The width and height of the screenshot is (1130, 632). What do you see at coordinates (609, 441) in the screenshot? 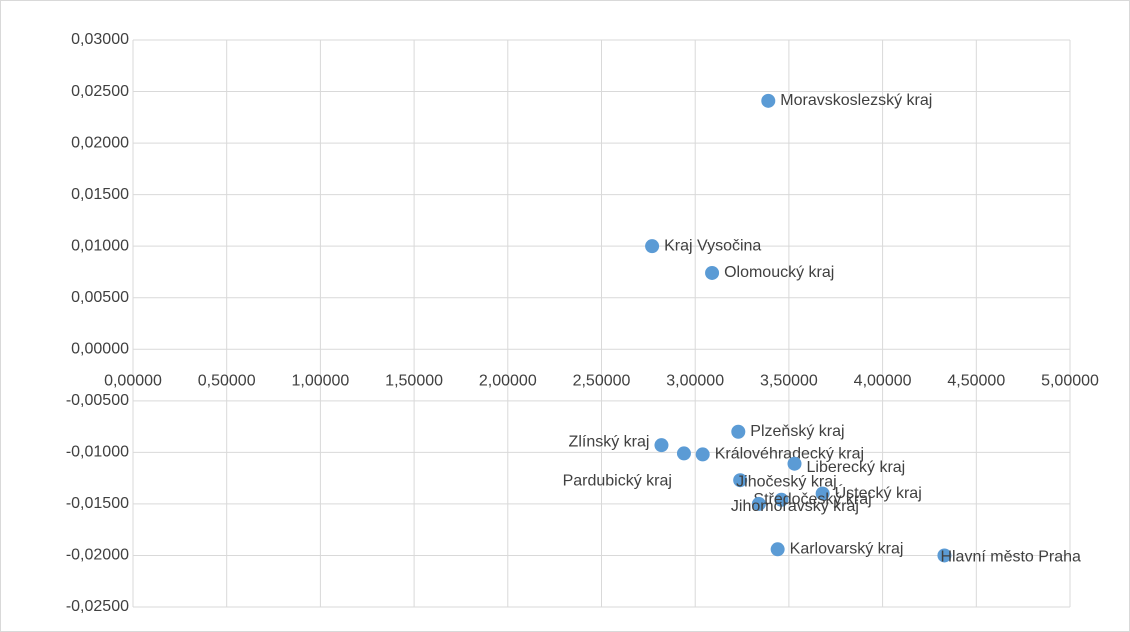
I see `data-label: Zlínský kraj` at bounding box center [609, 441].